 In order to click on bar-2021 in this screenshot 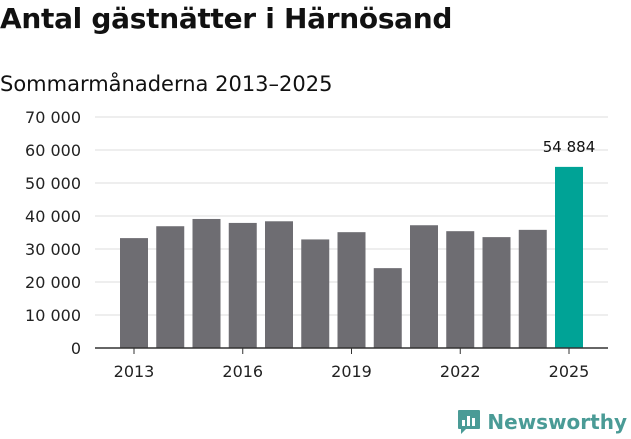, I will do `click(424, 286)`.